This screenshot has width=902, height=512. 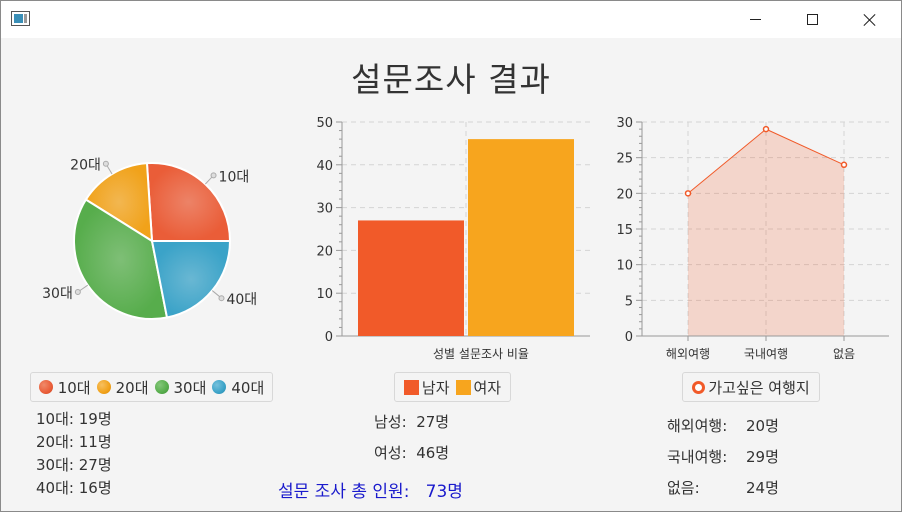 I want to click on gender-stat-female: 여성: 46명, so click(x=412, y=453).